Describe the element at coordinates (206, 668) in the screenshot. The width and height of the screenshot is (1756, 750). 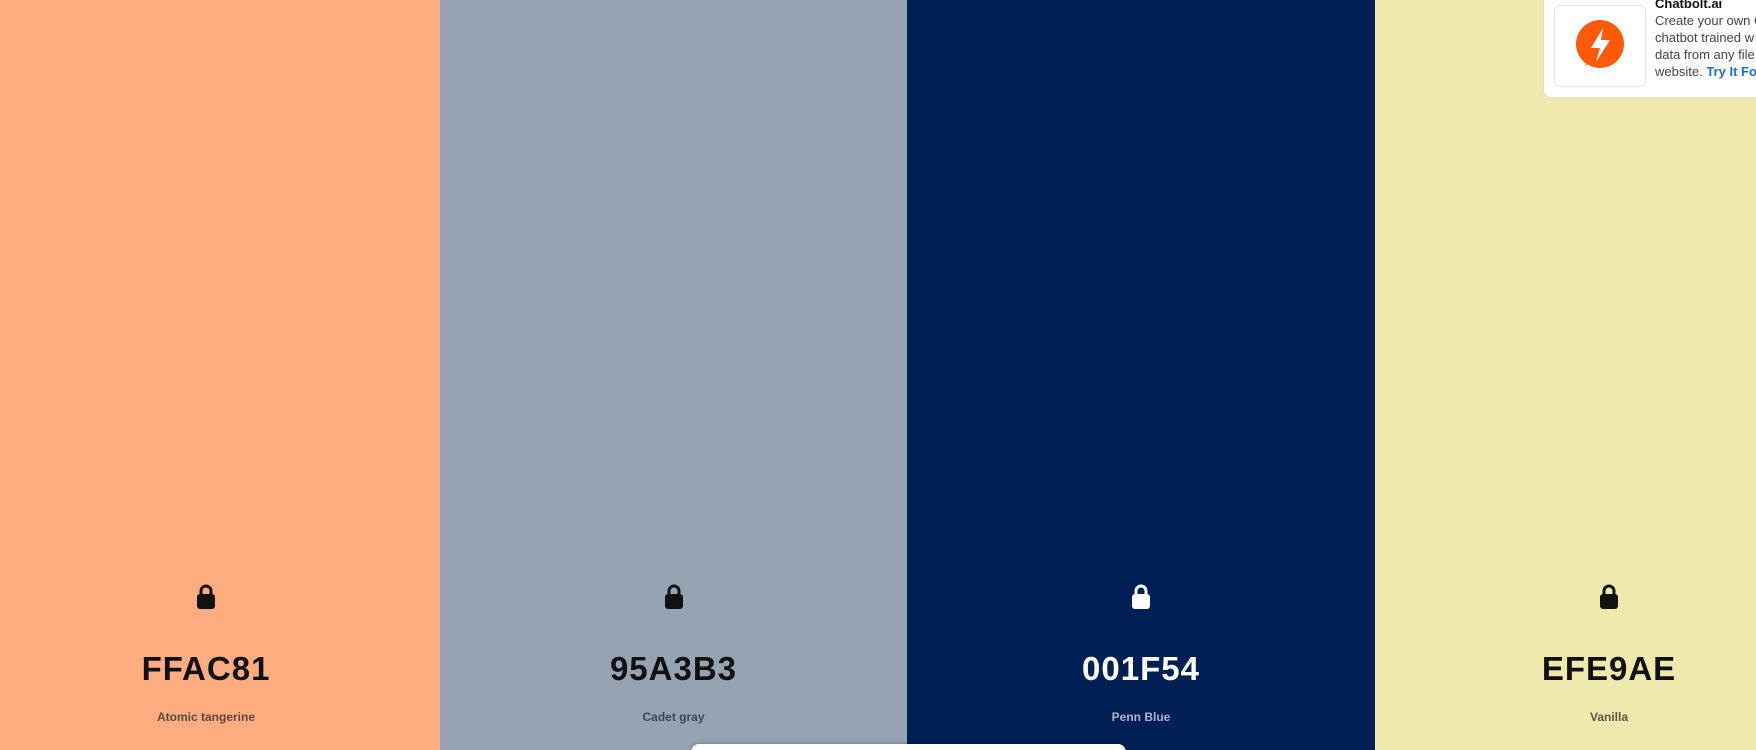
I see `hex-code: FFAC81` at that location.